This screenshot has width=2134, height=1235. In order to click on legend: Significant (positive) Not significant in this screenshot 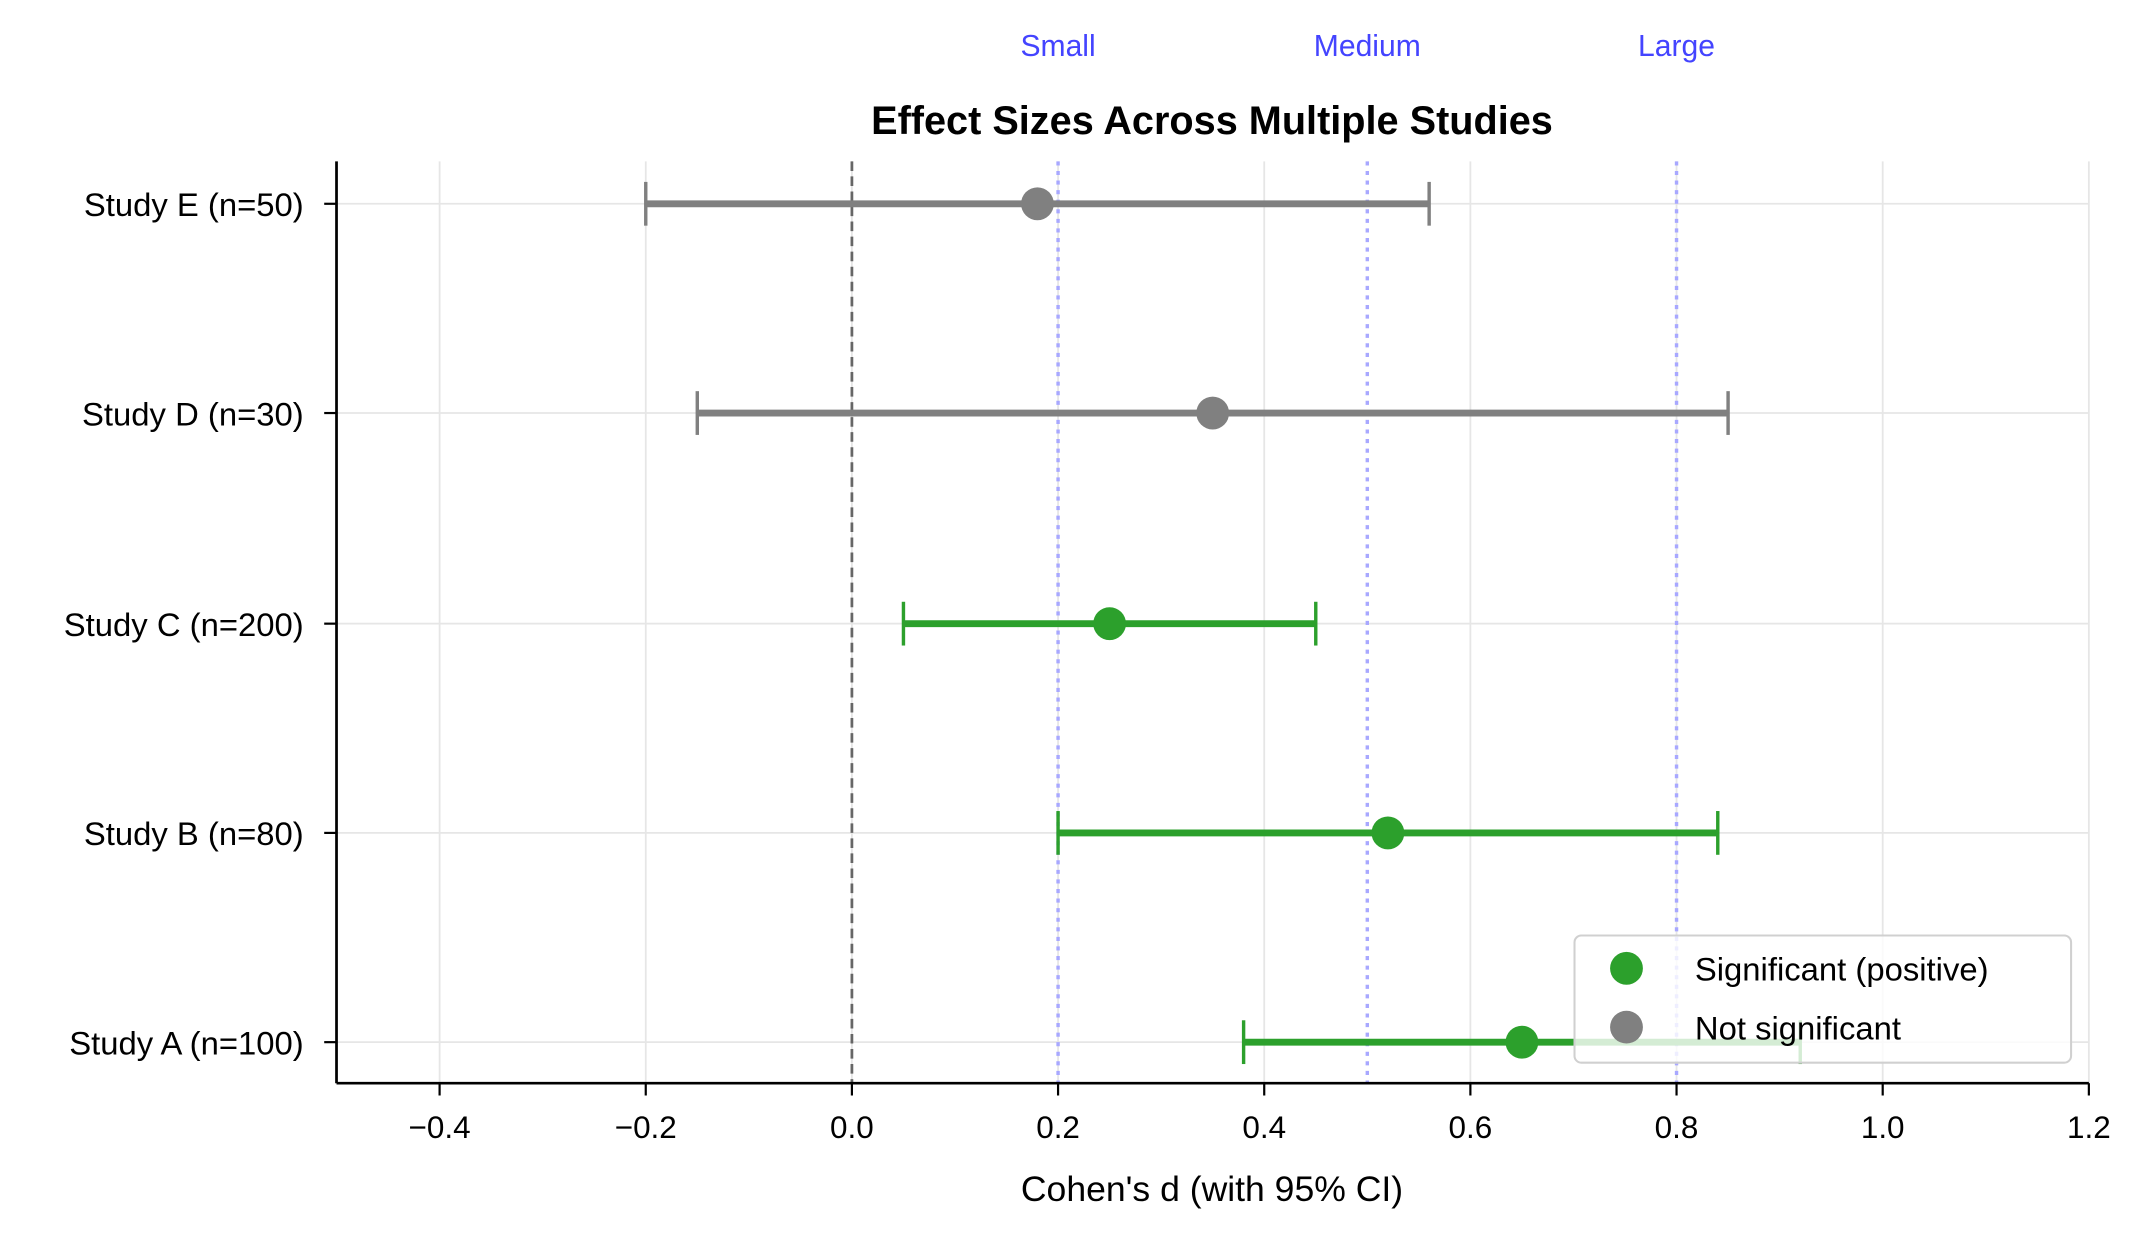, I will do `click(1823, 999)`.